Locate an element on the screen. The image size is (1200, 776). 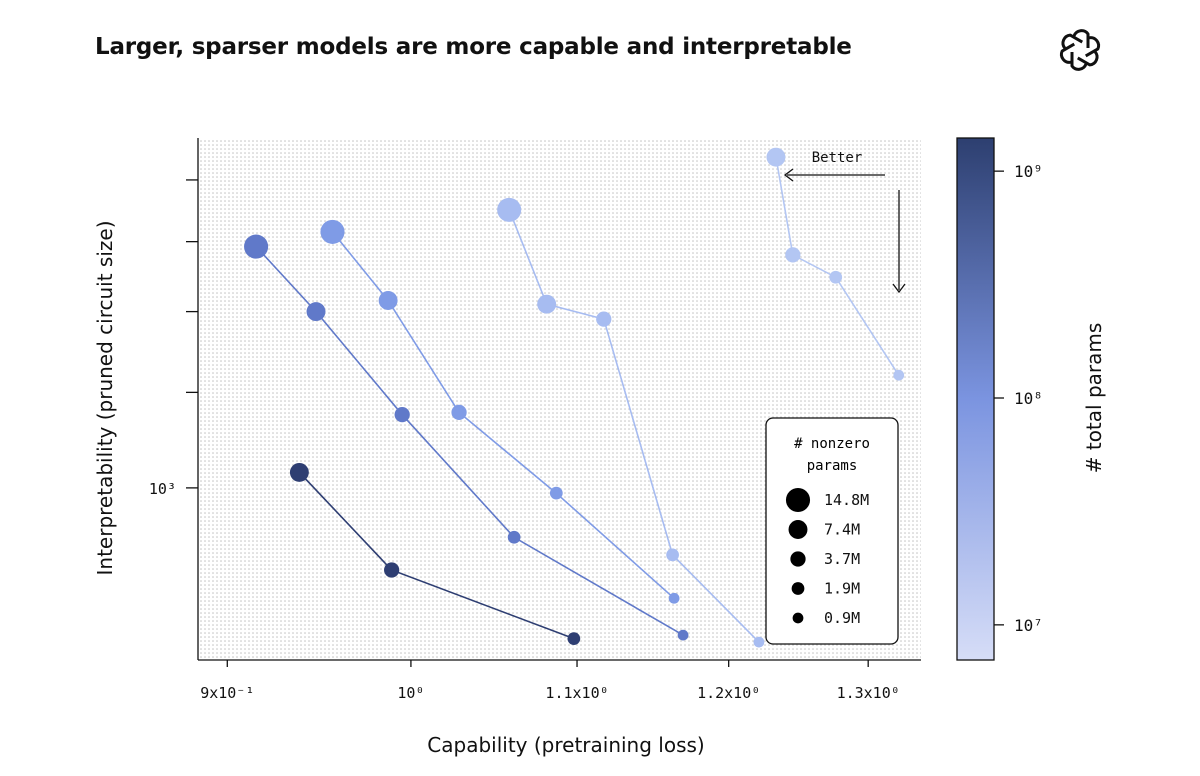
x-tick-label: 9x10⁻¹ is located at coordinates (227, 693).